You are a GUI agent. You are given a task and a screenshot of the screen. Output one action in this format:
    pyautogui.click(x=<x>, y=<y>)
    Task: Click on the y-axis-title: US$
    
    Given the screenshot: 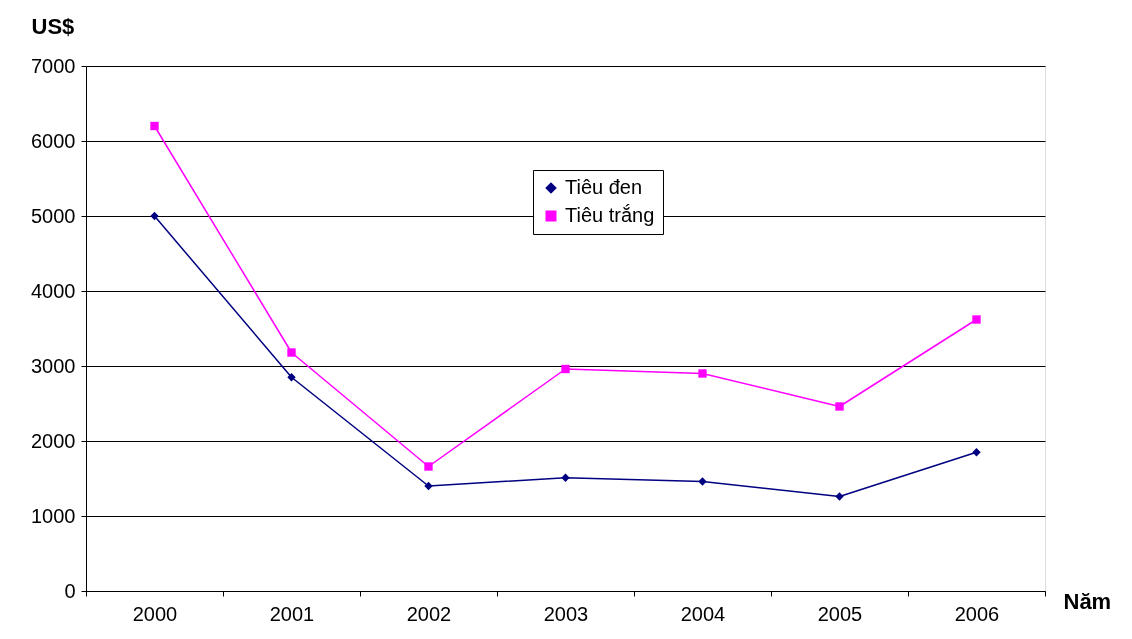 What is the action you would take?
    pyautogui.click(x=53, y=26)
    